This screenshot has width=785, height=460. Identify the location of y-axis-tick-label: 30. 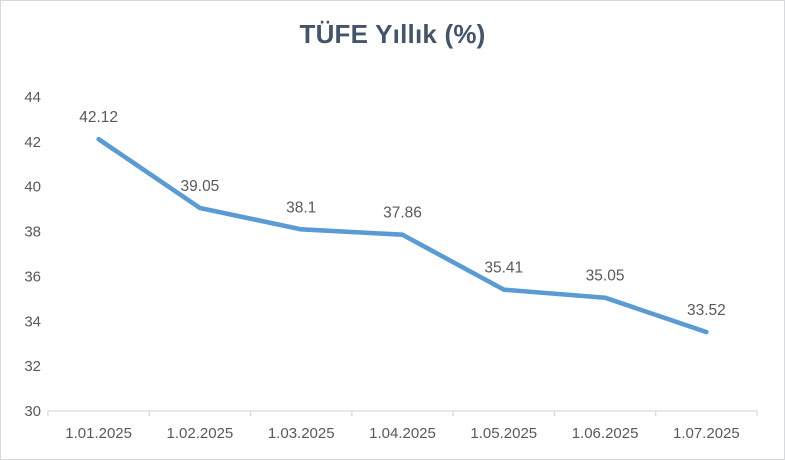
(32, 411).